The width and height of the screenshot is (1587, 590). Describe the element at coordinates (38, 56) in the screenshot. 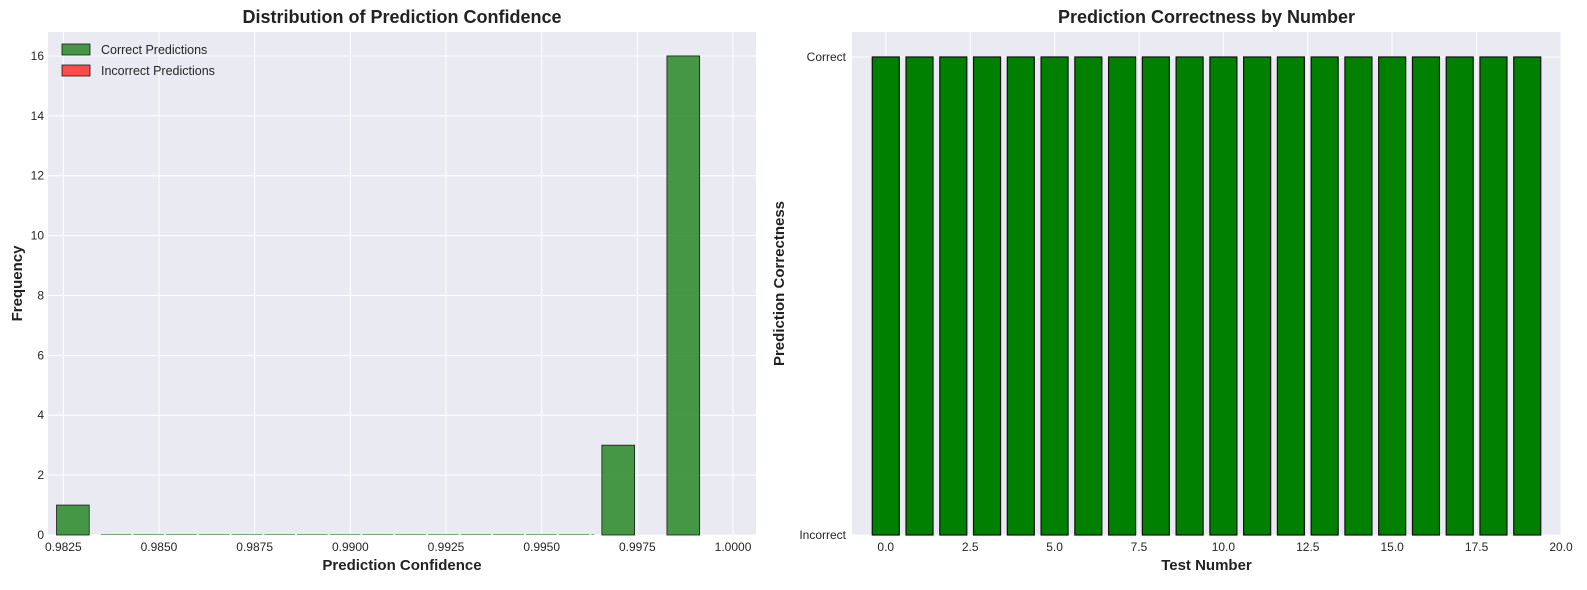

I see `chart1-y-tick-label: 16` at that location.